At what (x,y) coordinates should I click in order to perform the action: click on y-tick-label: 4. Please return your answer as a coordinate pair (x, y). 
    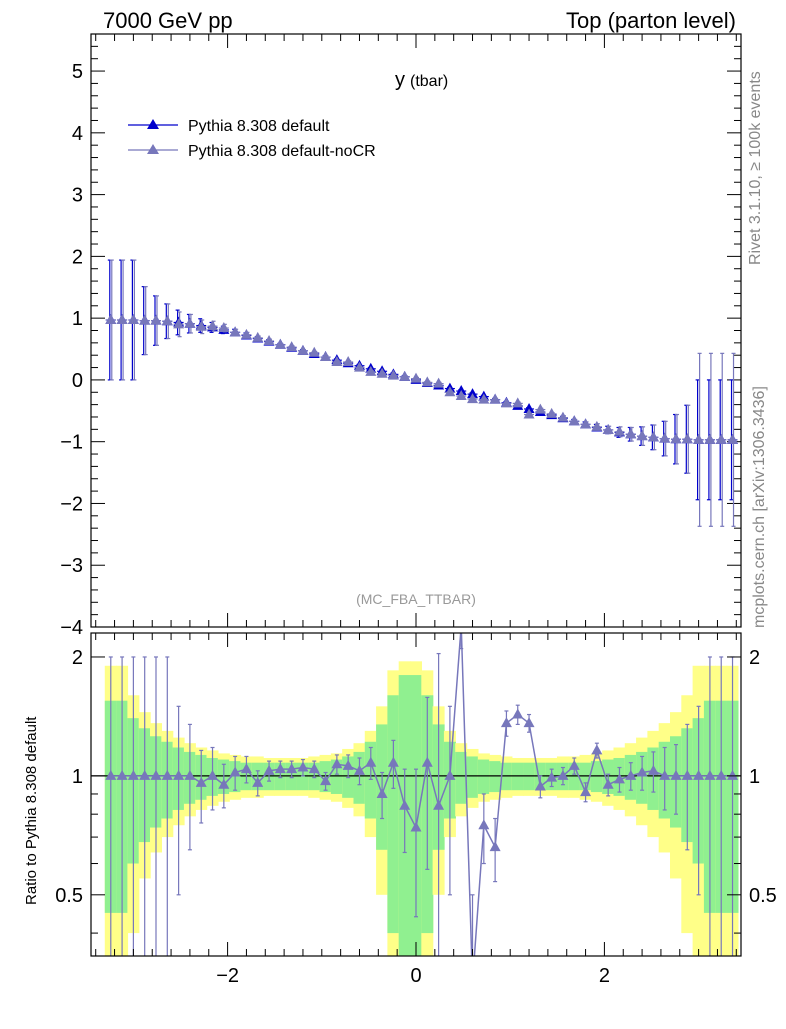
    Looking at the image, I should click on (77, 134).